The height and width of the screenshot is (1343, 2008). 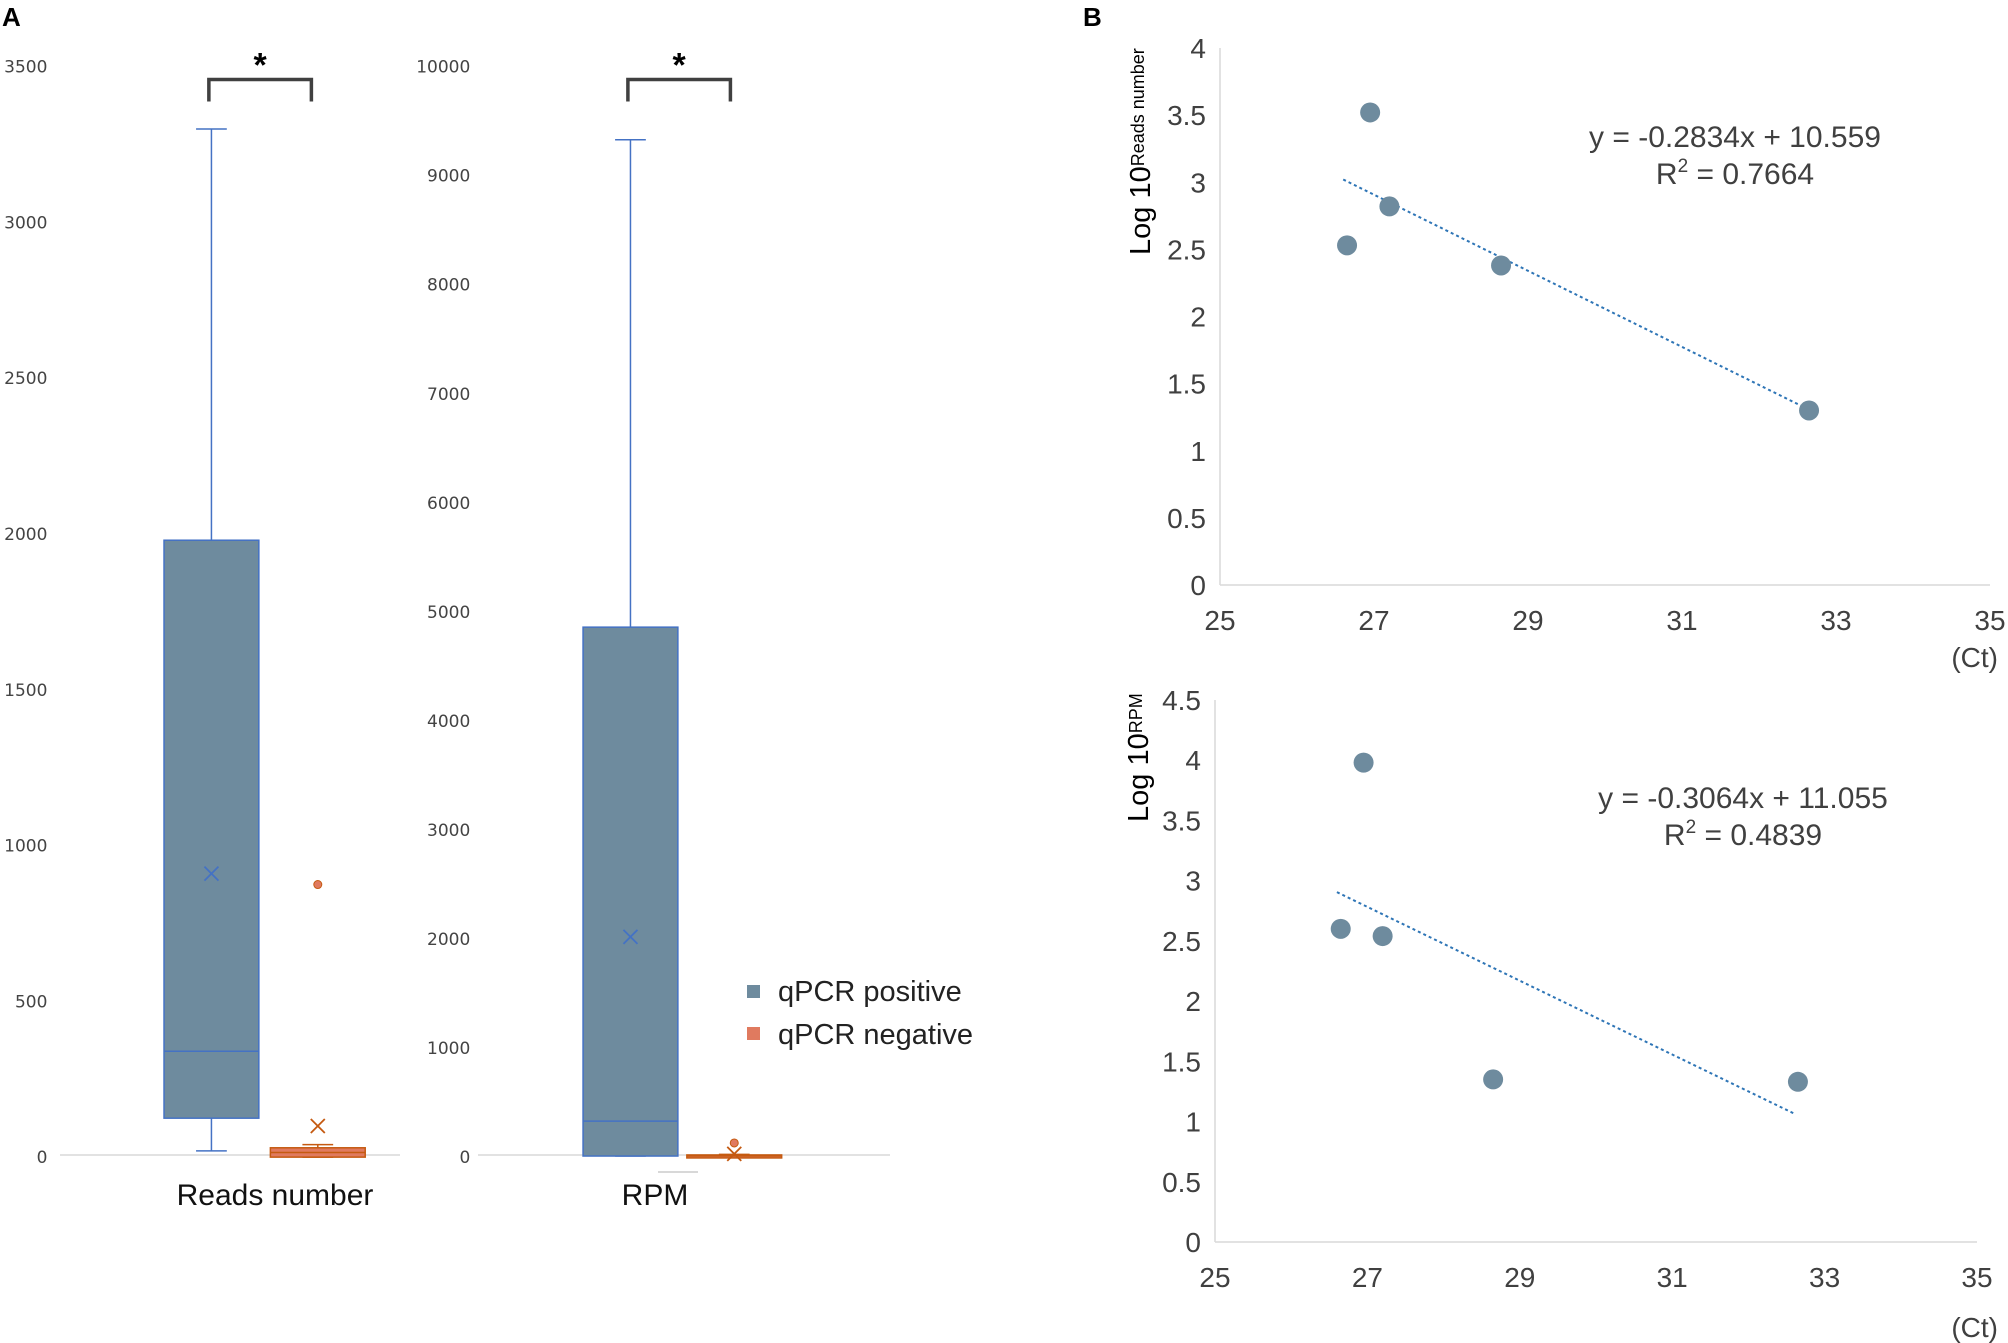 I want to click on scatter-reads-ytick-8: 4, so click(x=1198, y=48).